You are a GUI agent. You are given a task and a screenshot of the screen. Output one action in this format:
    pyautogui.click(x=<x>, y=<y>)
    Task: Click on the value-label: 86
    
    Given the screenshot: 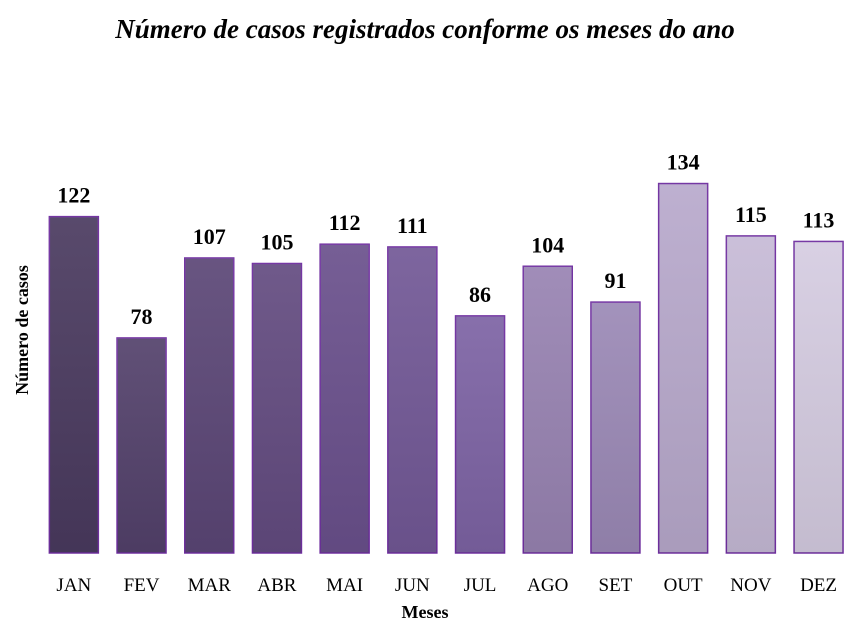 What is the action you would take?
    pyautogui.click(x=480, y=294)
    